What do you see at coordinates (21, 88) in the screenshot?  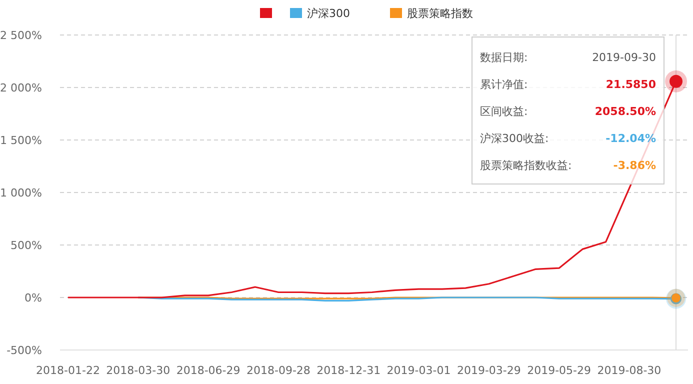 I see `y-tick-label: 2 000%` at bounding box center [21, 88].